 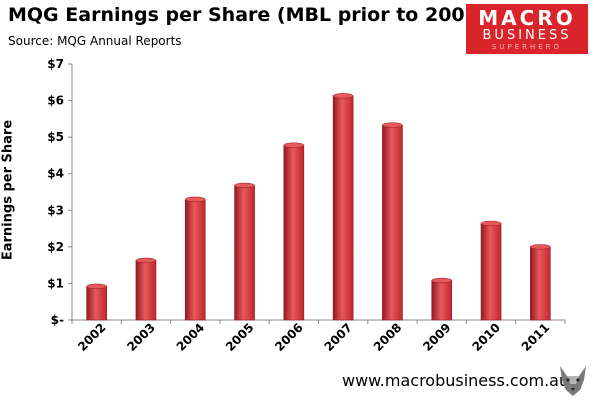 I want to click on wolf-icon, so click(x=573, y=381).